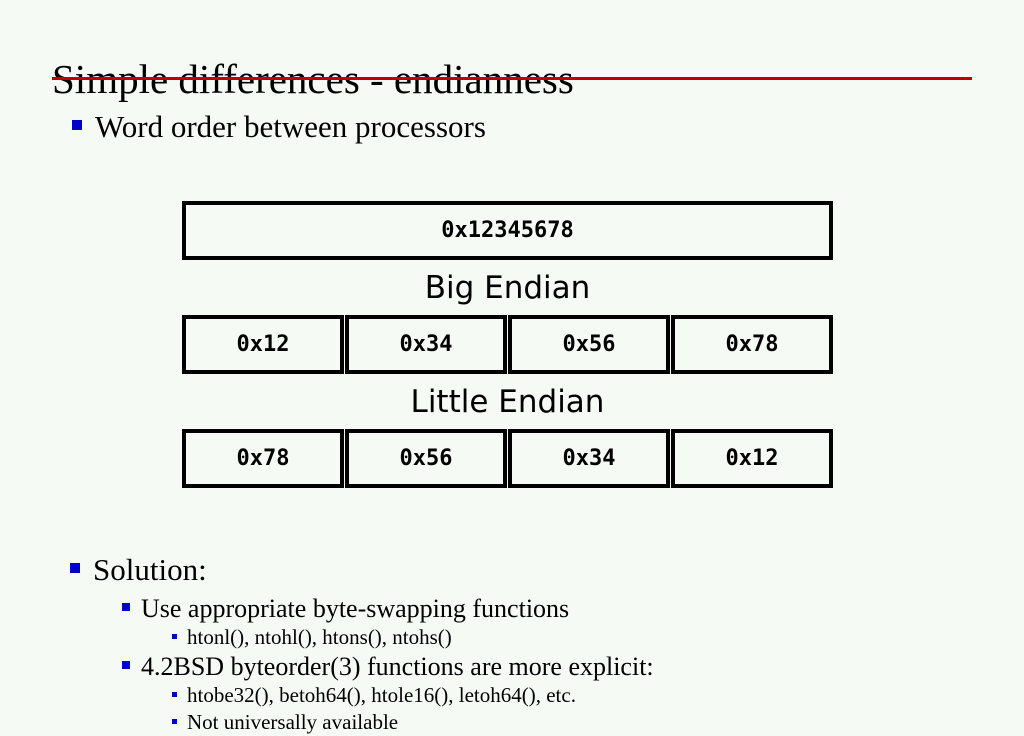 The height and width of the screenshot is (736, 1024). I want to click on bullet-solution-a-1: htonl(), ntohl(), htons(), ntohs(), so click(312, 637).